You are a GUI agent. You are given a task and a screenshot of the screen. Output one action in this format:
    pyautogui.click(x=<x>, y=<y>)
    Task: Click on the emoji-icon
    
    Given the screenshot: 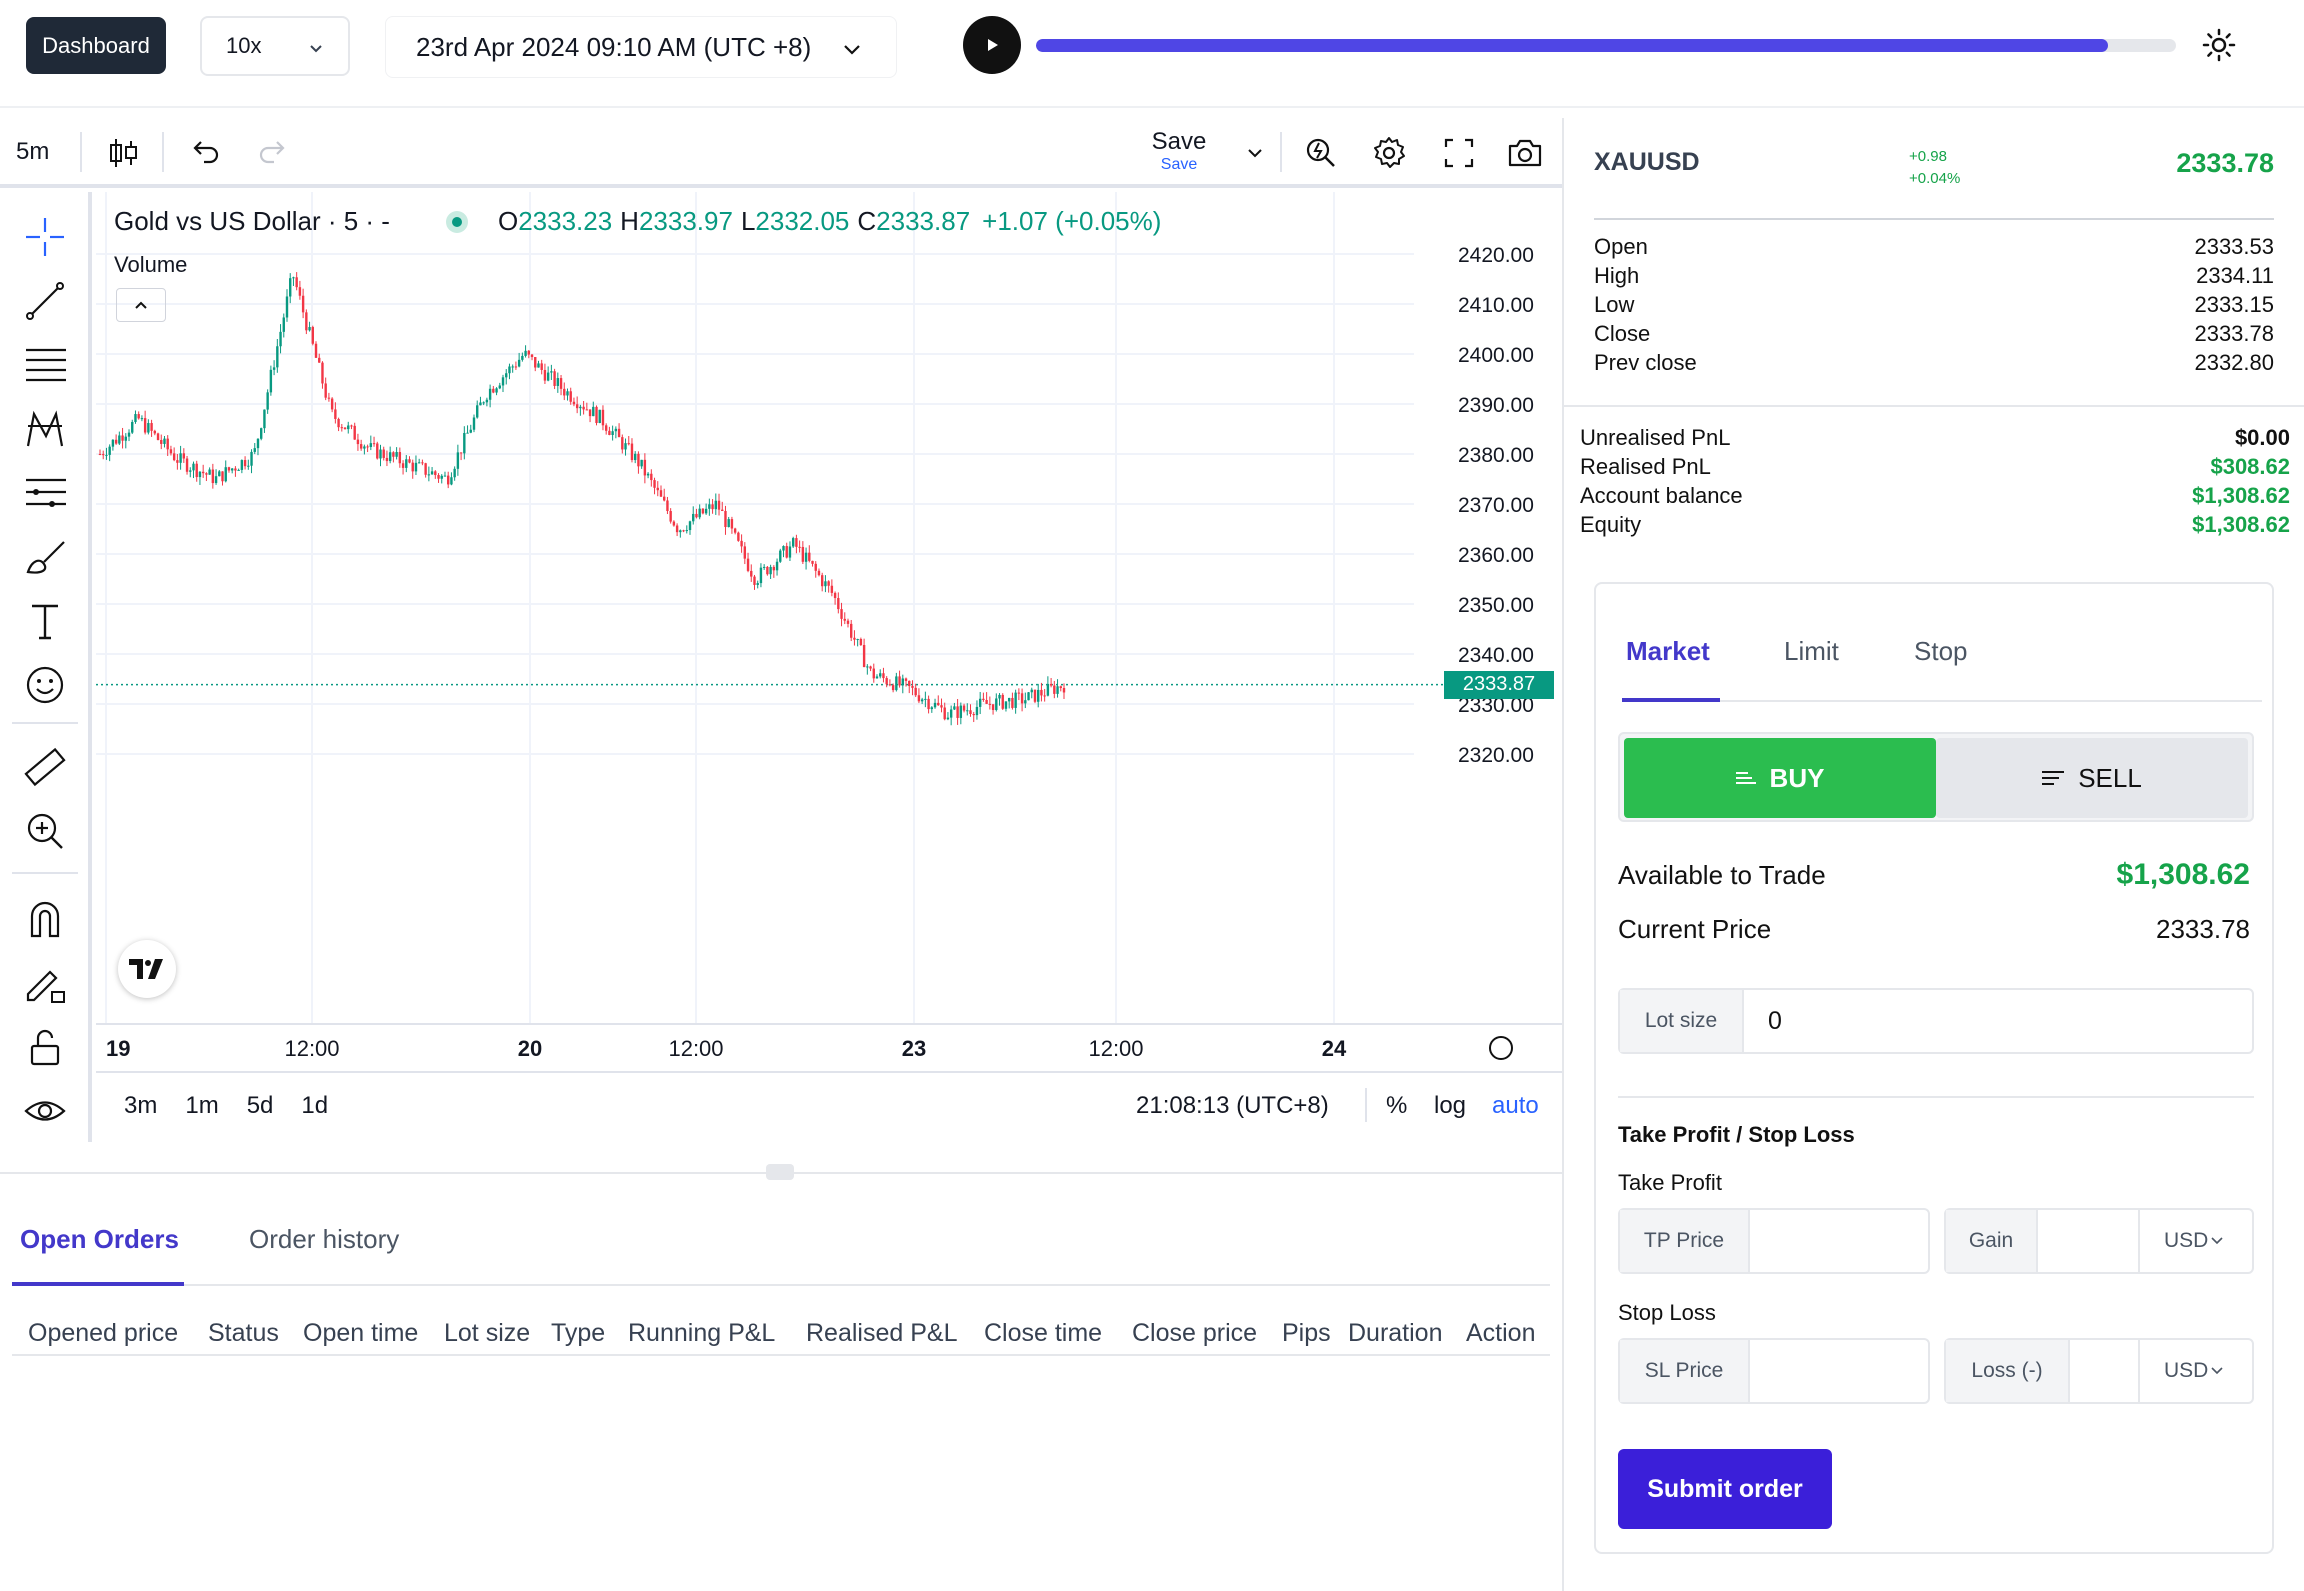 What is the action you would take?
    pyautogui.click(x=45, y=685)
    